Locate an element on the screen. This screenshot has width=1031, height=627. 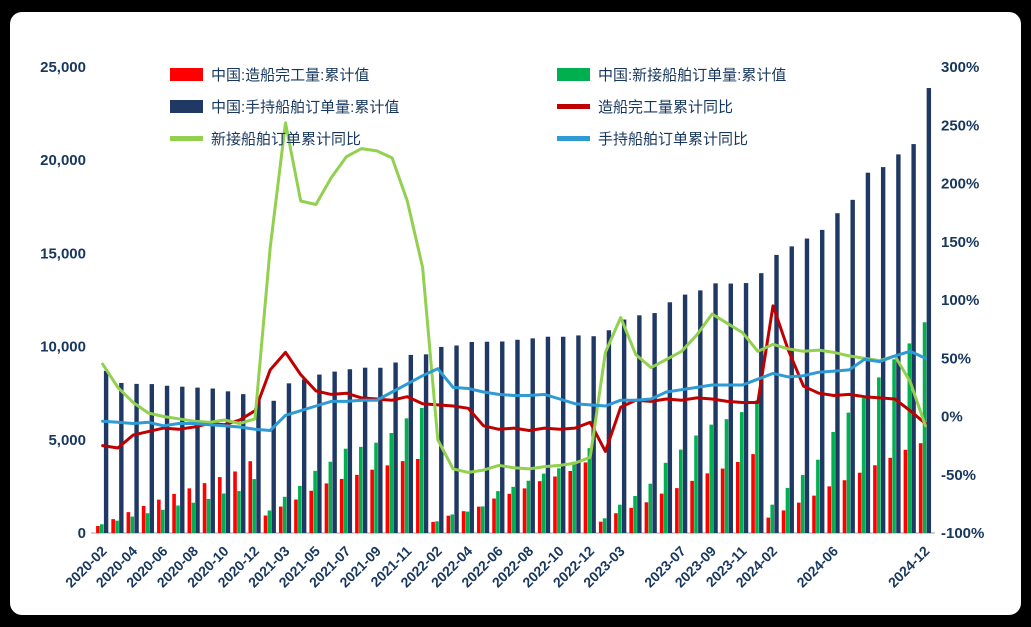
y-axis-right-tick-label: -50% is located at coordinates (958, 475).